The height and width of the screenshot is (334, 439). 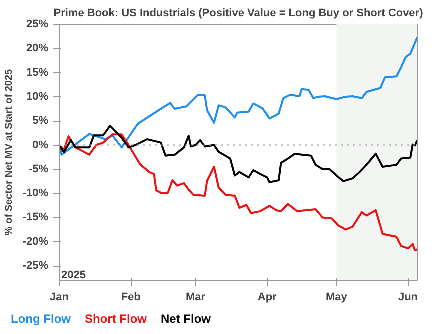 What do you see at coordinates (35, 242) in the screenshot?
I see `y-tick-label: -20%` at bounding box center [35, 242].